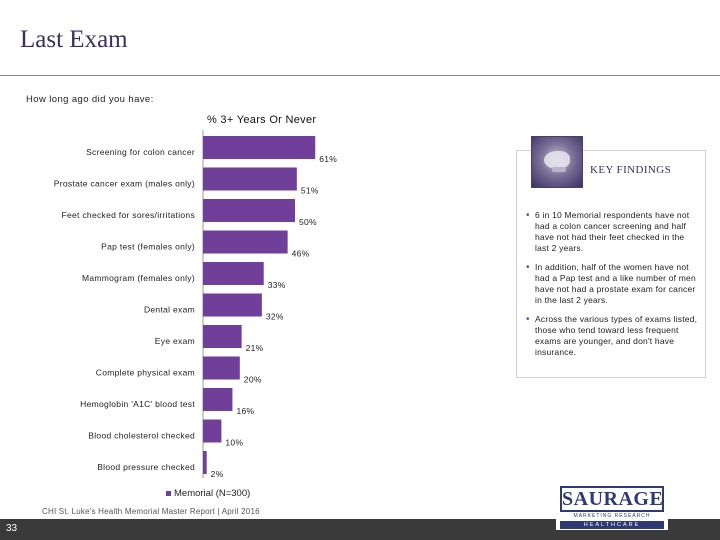 The image size is (720, 540). I want to click on legend-label: Memorial (N=300), so click(212, 493).